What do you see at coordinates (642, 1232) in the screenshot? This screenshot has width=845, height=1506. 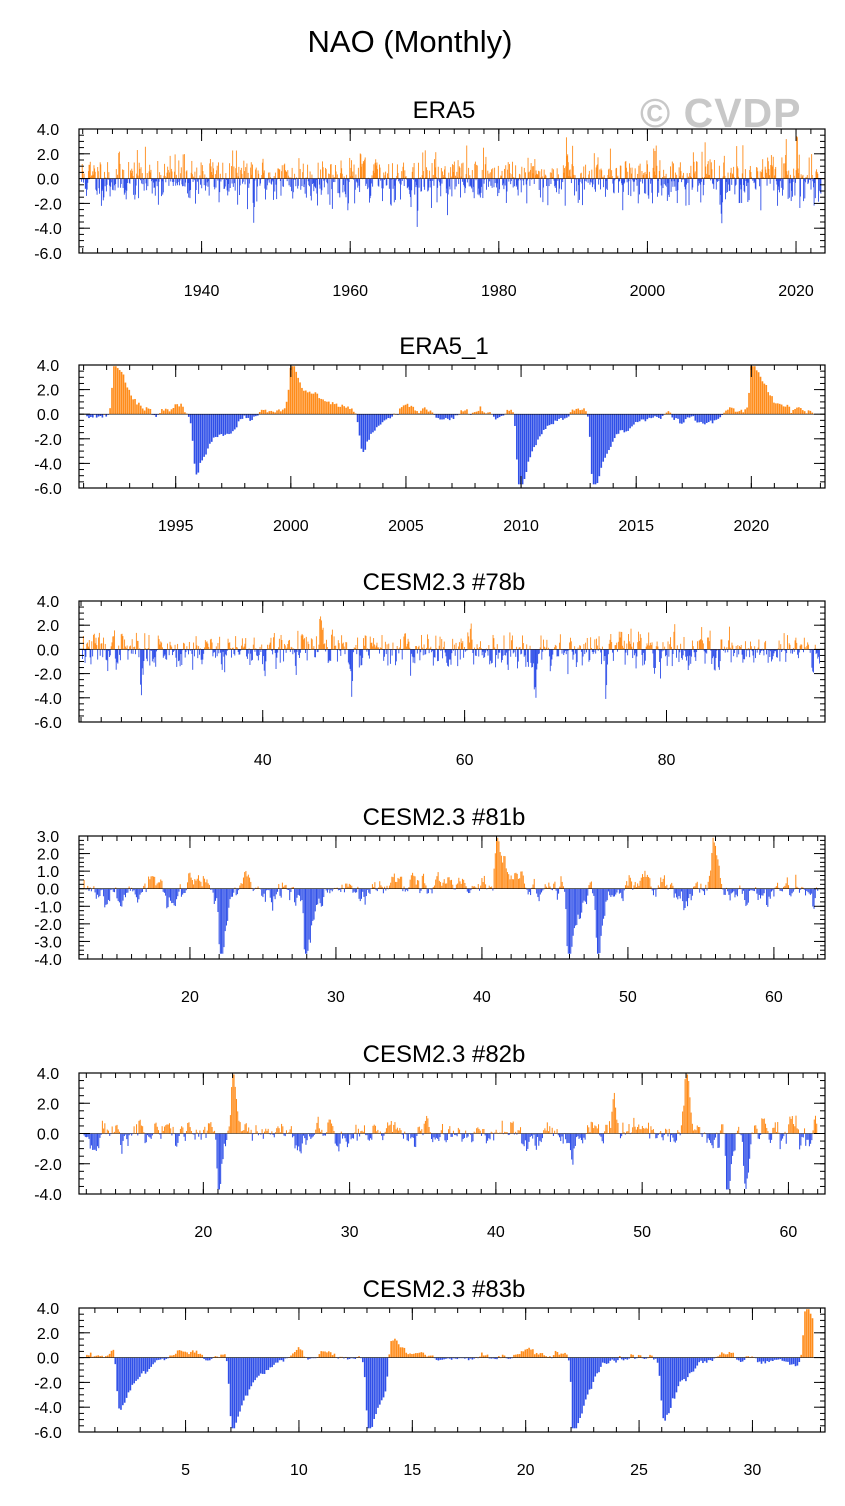 I see `x-tick-label: 50` at bounding box center [642, 1232].